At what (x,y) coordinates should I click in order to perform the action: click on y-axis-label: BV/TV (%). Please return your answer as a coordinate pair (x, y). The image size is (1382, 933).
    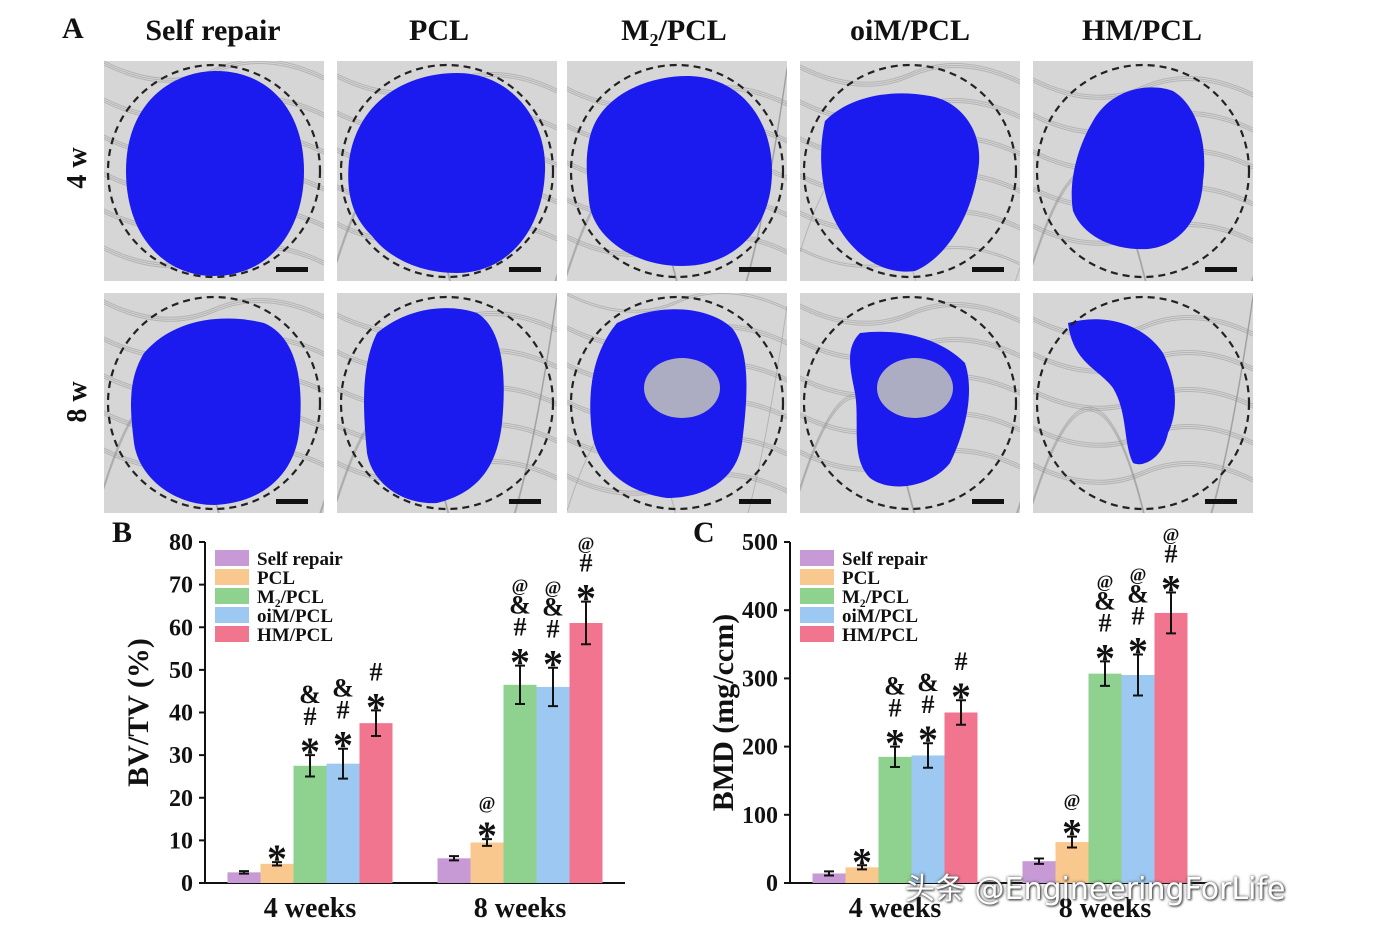
    Looking at the image, I should click on (138, 712).